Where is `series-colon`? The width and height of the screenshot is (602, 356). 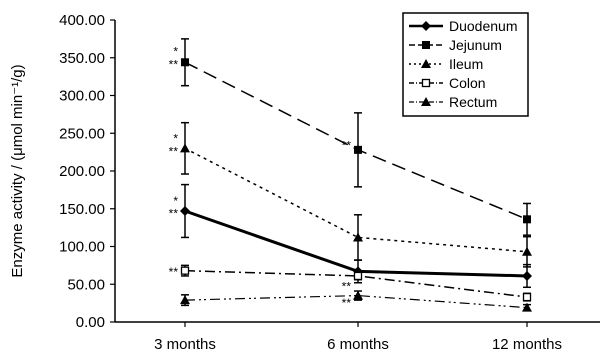 series-colon is located at coordinates (356, 283).